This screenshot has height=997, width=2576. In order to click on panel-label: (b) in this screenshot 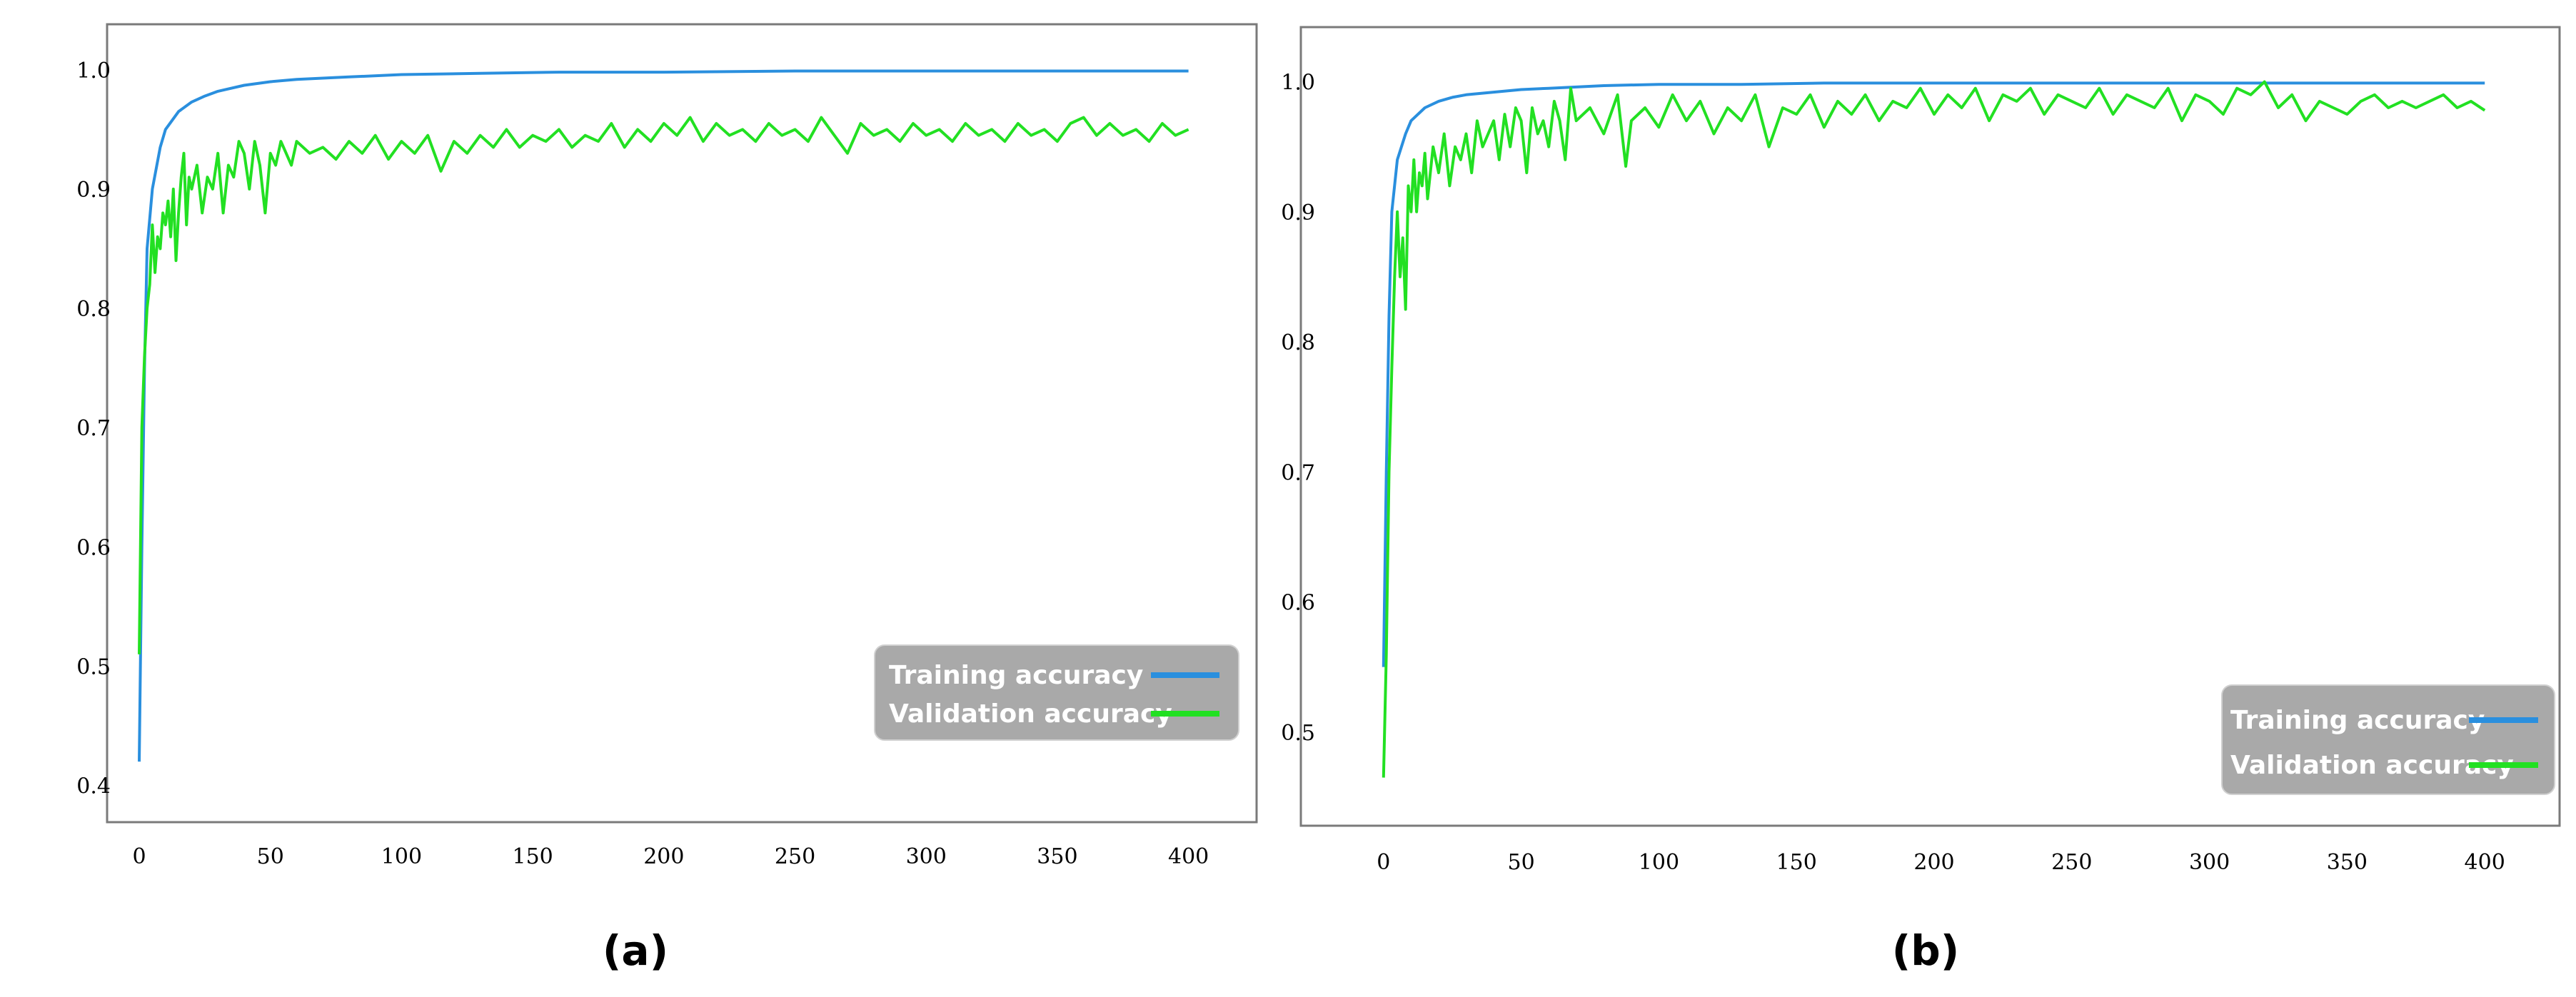, I will do `click(1926, 950)`.